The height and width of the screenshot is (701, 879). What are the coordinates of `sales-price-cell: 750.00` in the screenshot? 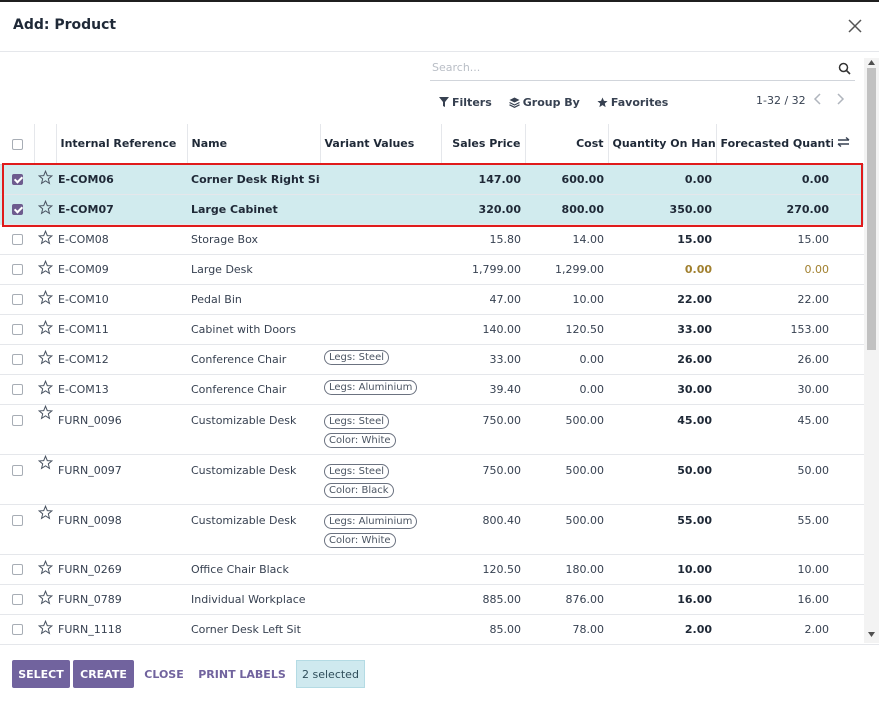 It's located at (483, 429).